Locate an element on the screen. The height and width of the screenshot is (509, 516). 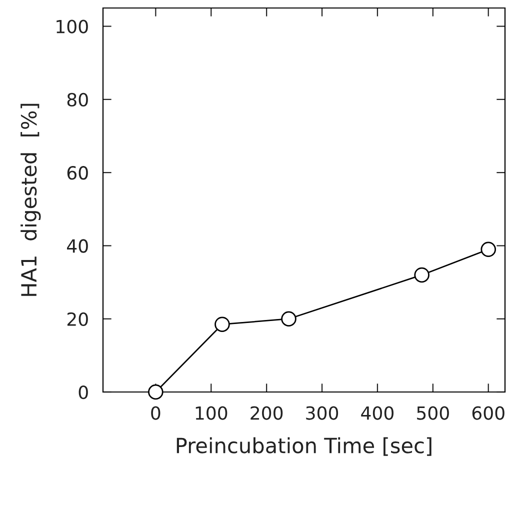
x-tick-label: 0 is located at coordinates (155, 413).